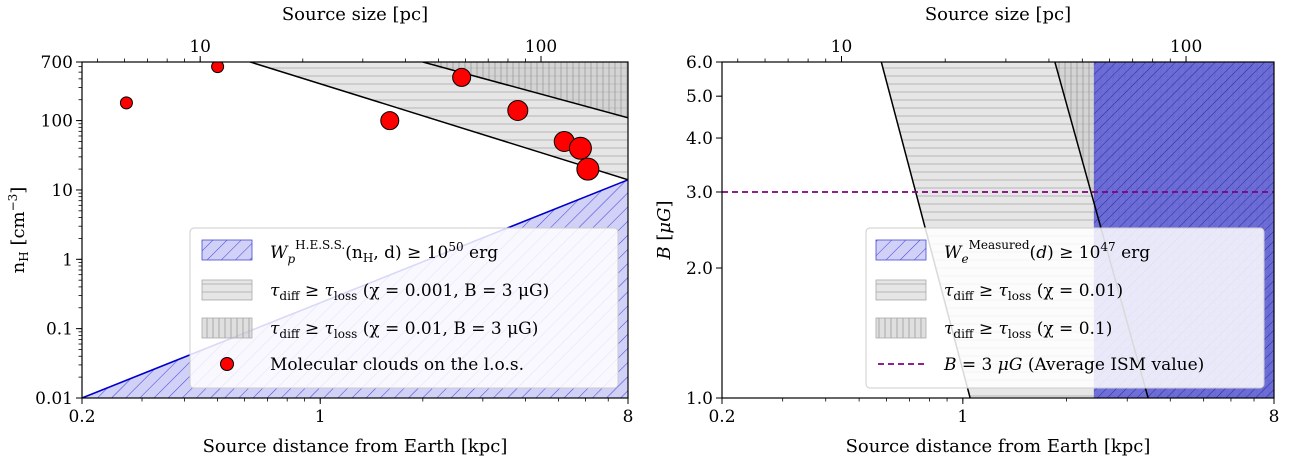 Image resolution: width=1293 pixels, height=461 pixels. I want to click on left-y-axis-title-unit: [cm, so click(18, 231).